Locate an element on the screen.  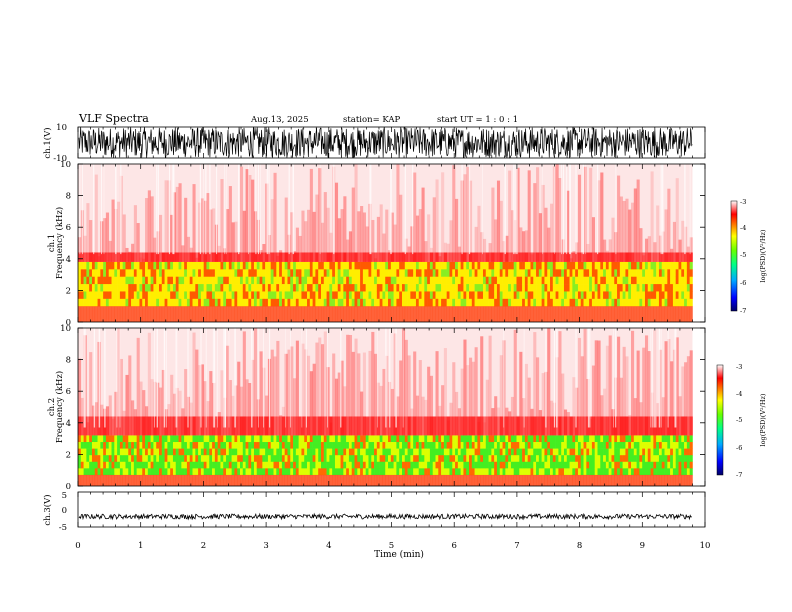
ch2-spectrogram-ylabel-freq: Frequency (kHz) is located at coordinates (59, 407).